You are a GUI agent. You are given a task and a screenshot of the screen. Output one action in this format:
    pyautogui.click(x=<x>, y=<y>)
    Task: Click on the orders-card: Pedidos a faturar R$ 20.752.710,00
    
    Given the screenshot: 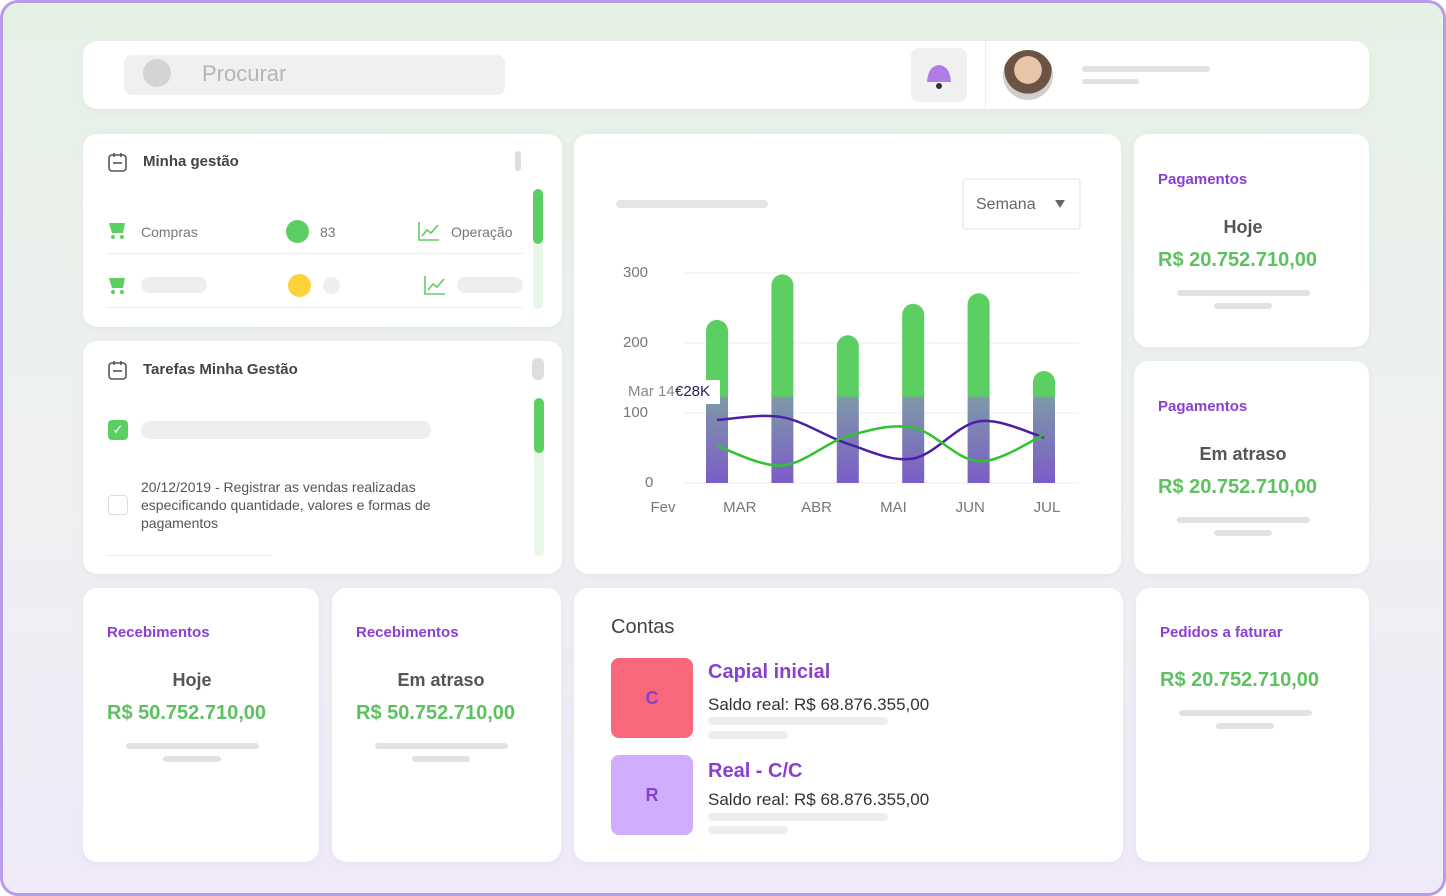 What is the action you would take?
    pyautogui.click(x=1252, y=725)
    